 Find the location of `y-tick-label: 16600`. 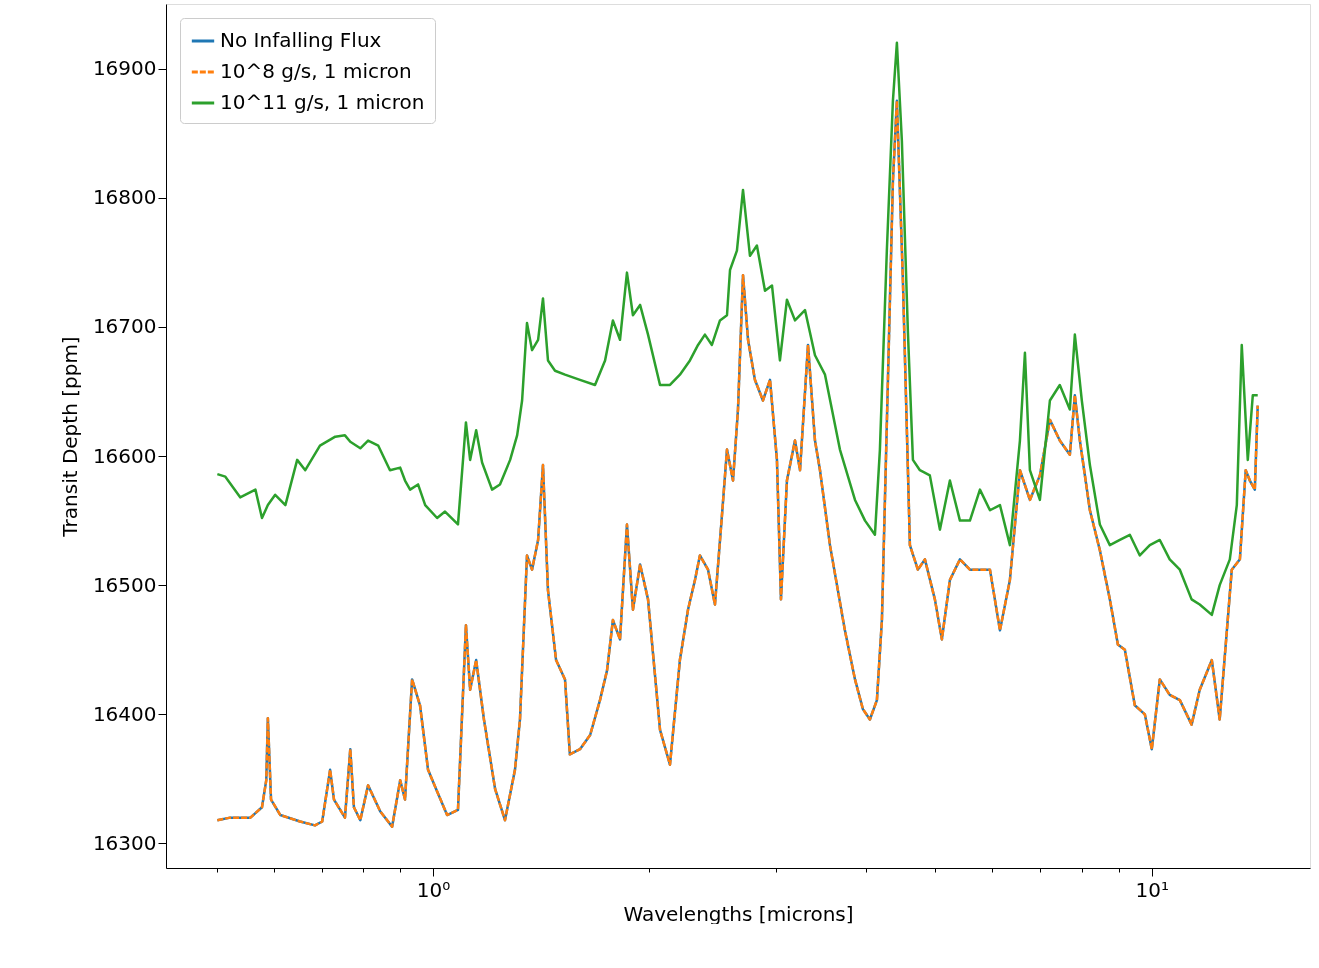

y-tick-label: 16600 is located at coordinates (124, 455).